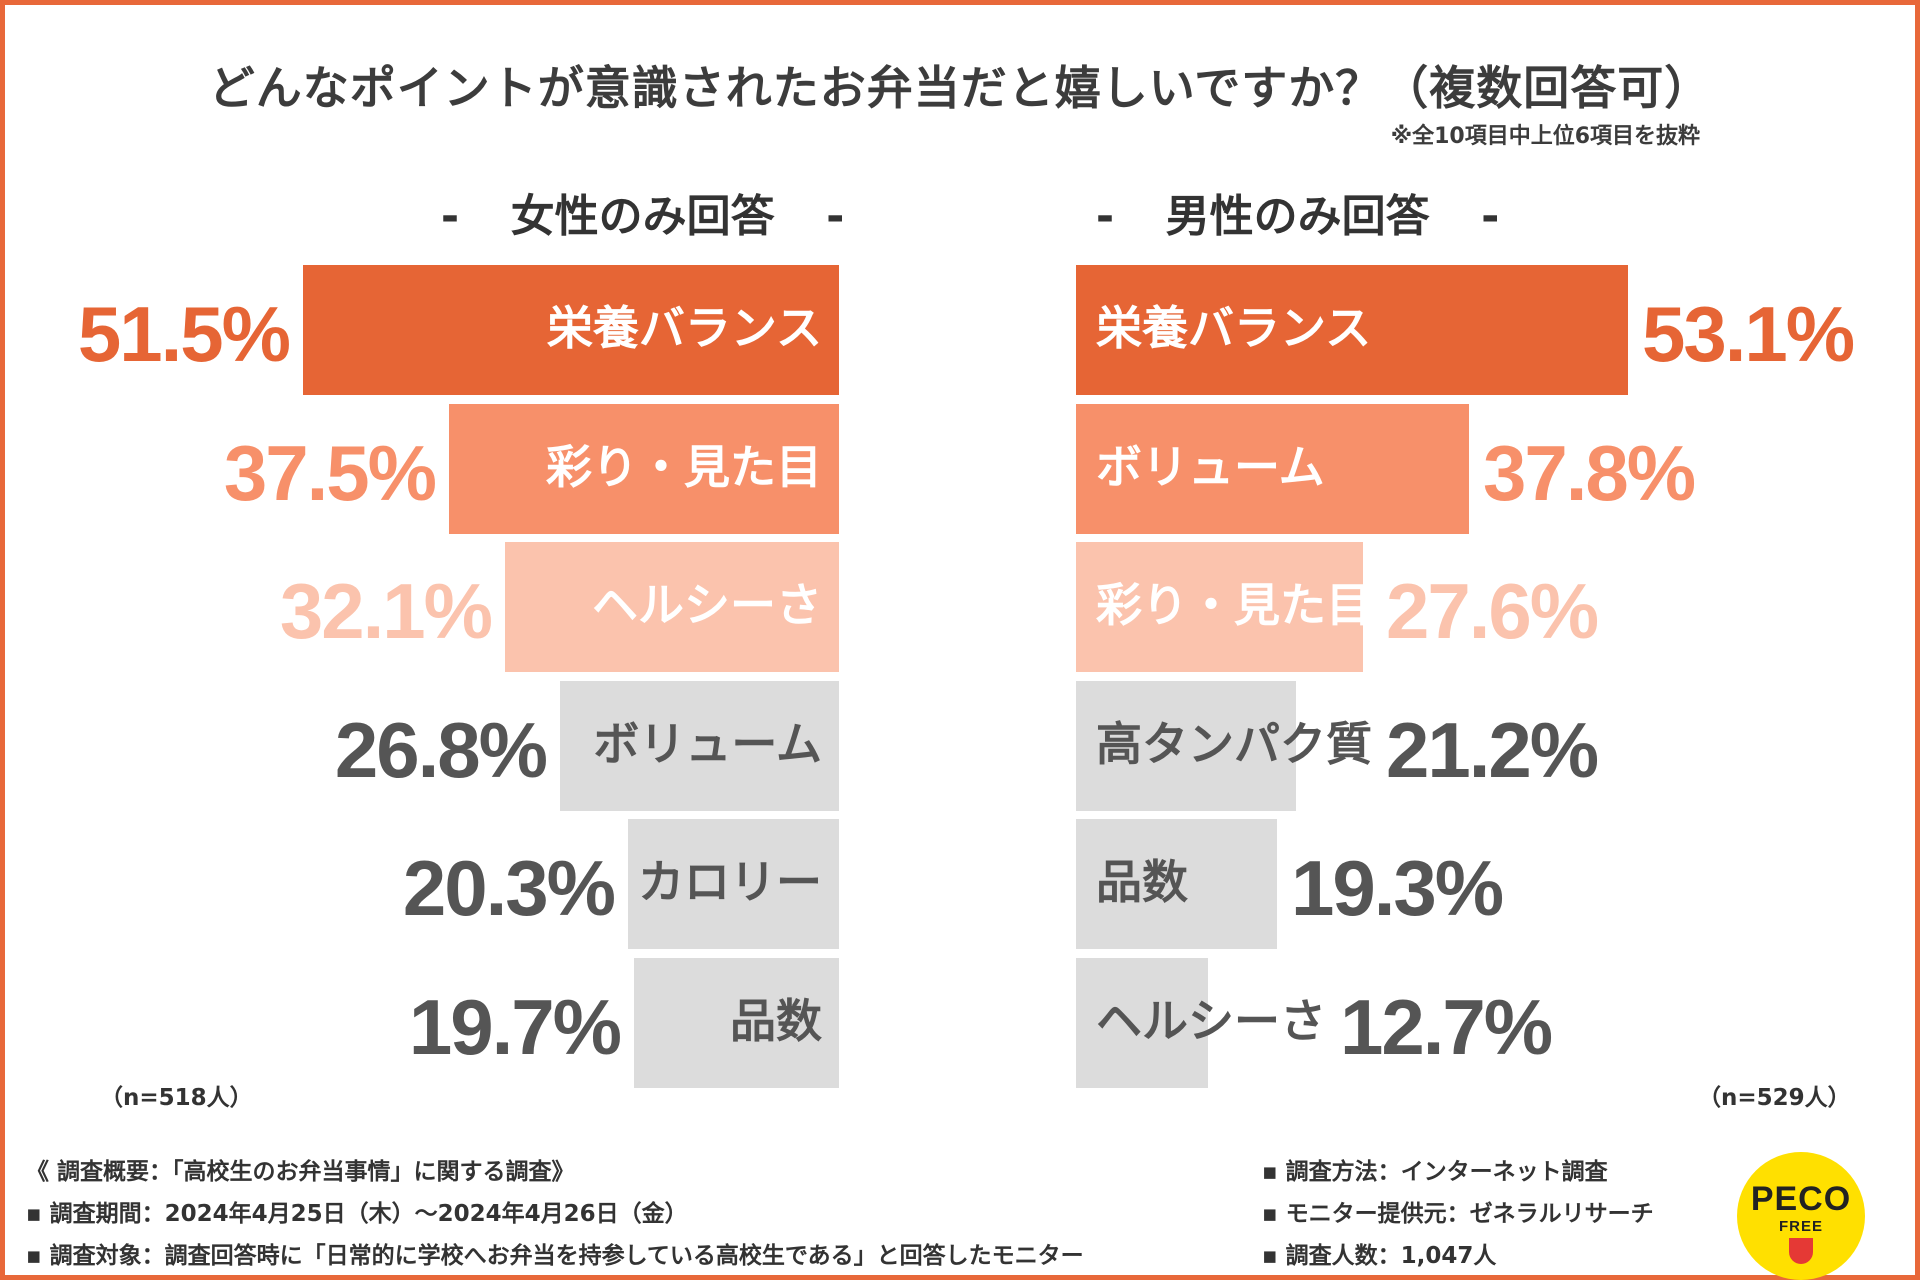 Image resolution: width=1920 pixels, height=1280 pixels. I want to click on bar-label-male-5: 品数, so click(1142, 882).